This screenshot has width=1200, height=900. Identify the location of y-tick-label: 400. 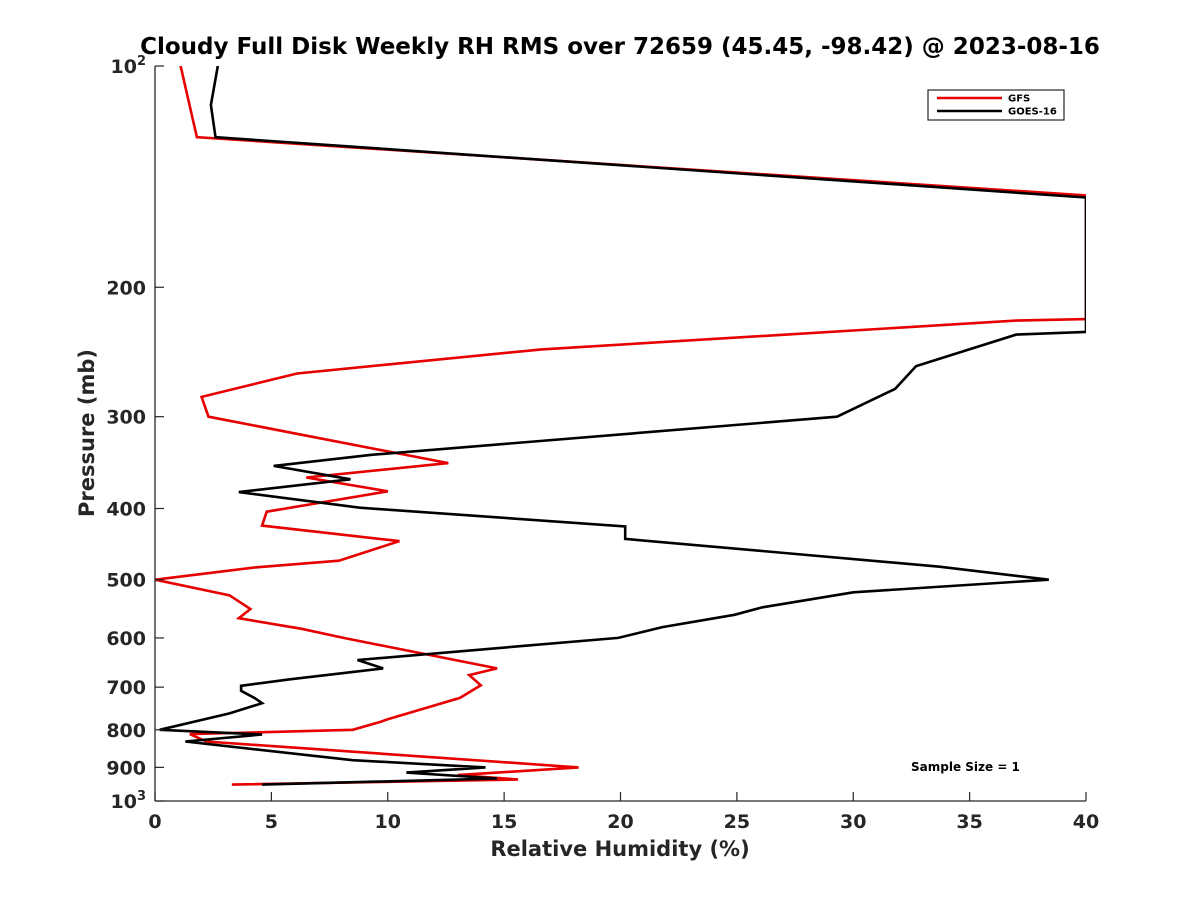
(126, 510).